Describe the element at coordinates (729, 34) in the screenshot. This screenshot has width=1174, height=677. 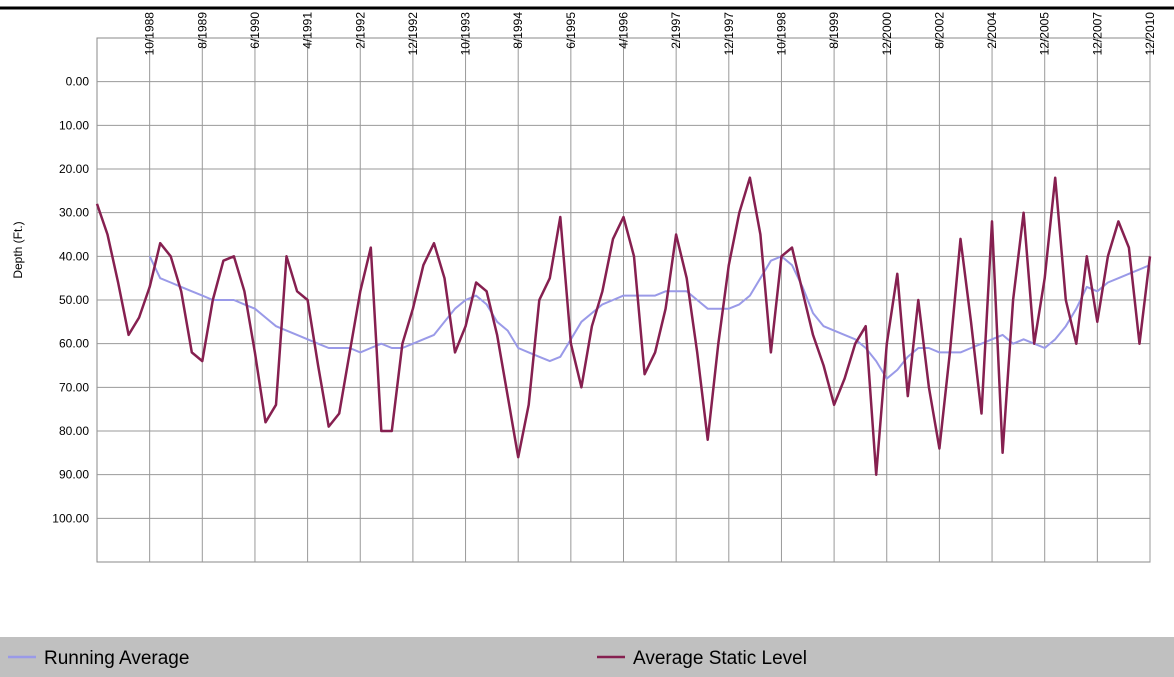
I see `x-tick-label: 12/1997` at that location.